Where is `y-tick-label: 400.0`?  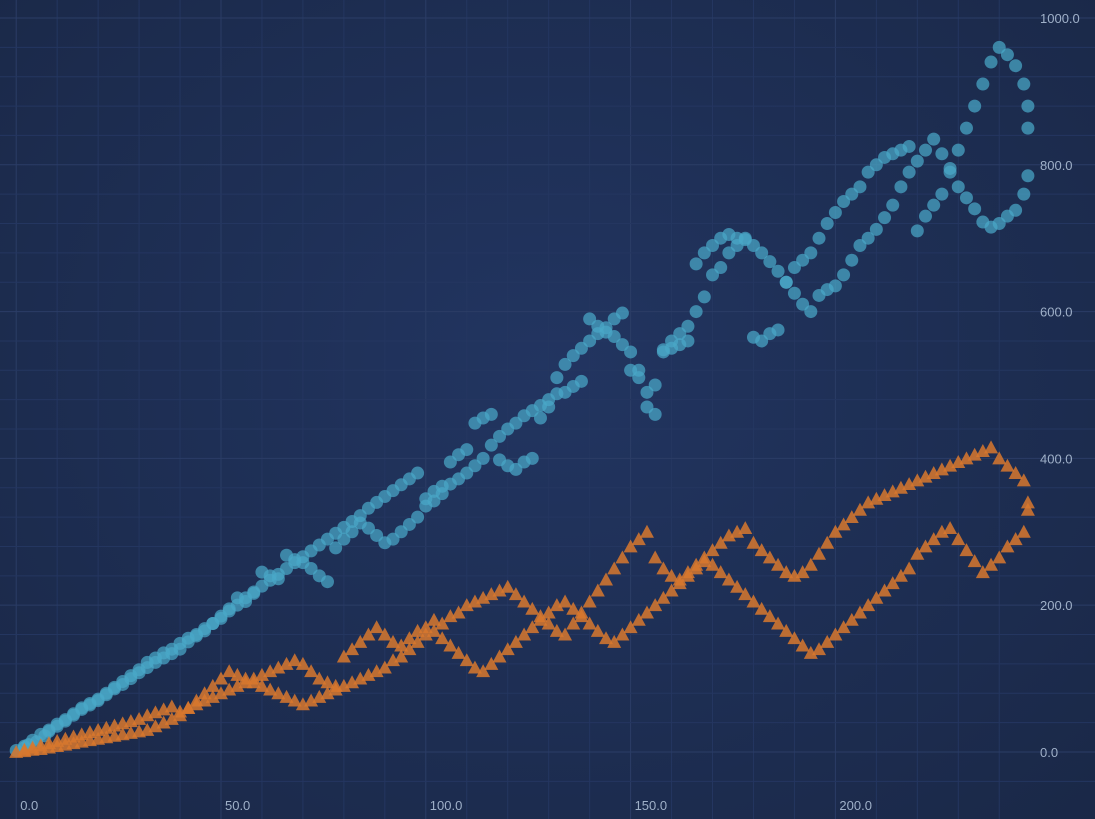
y-tick-label: 400.0 is located at coordinates (1056, 458).